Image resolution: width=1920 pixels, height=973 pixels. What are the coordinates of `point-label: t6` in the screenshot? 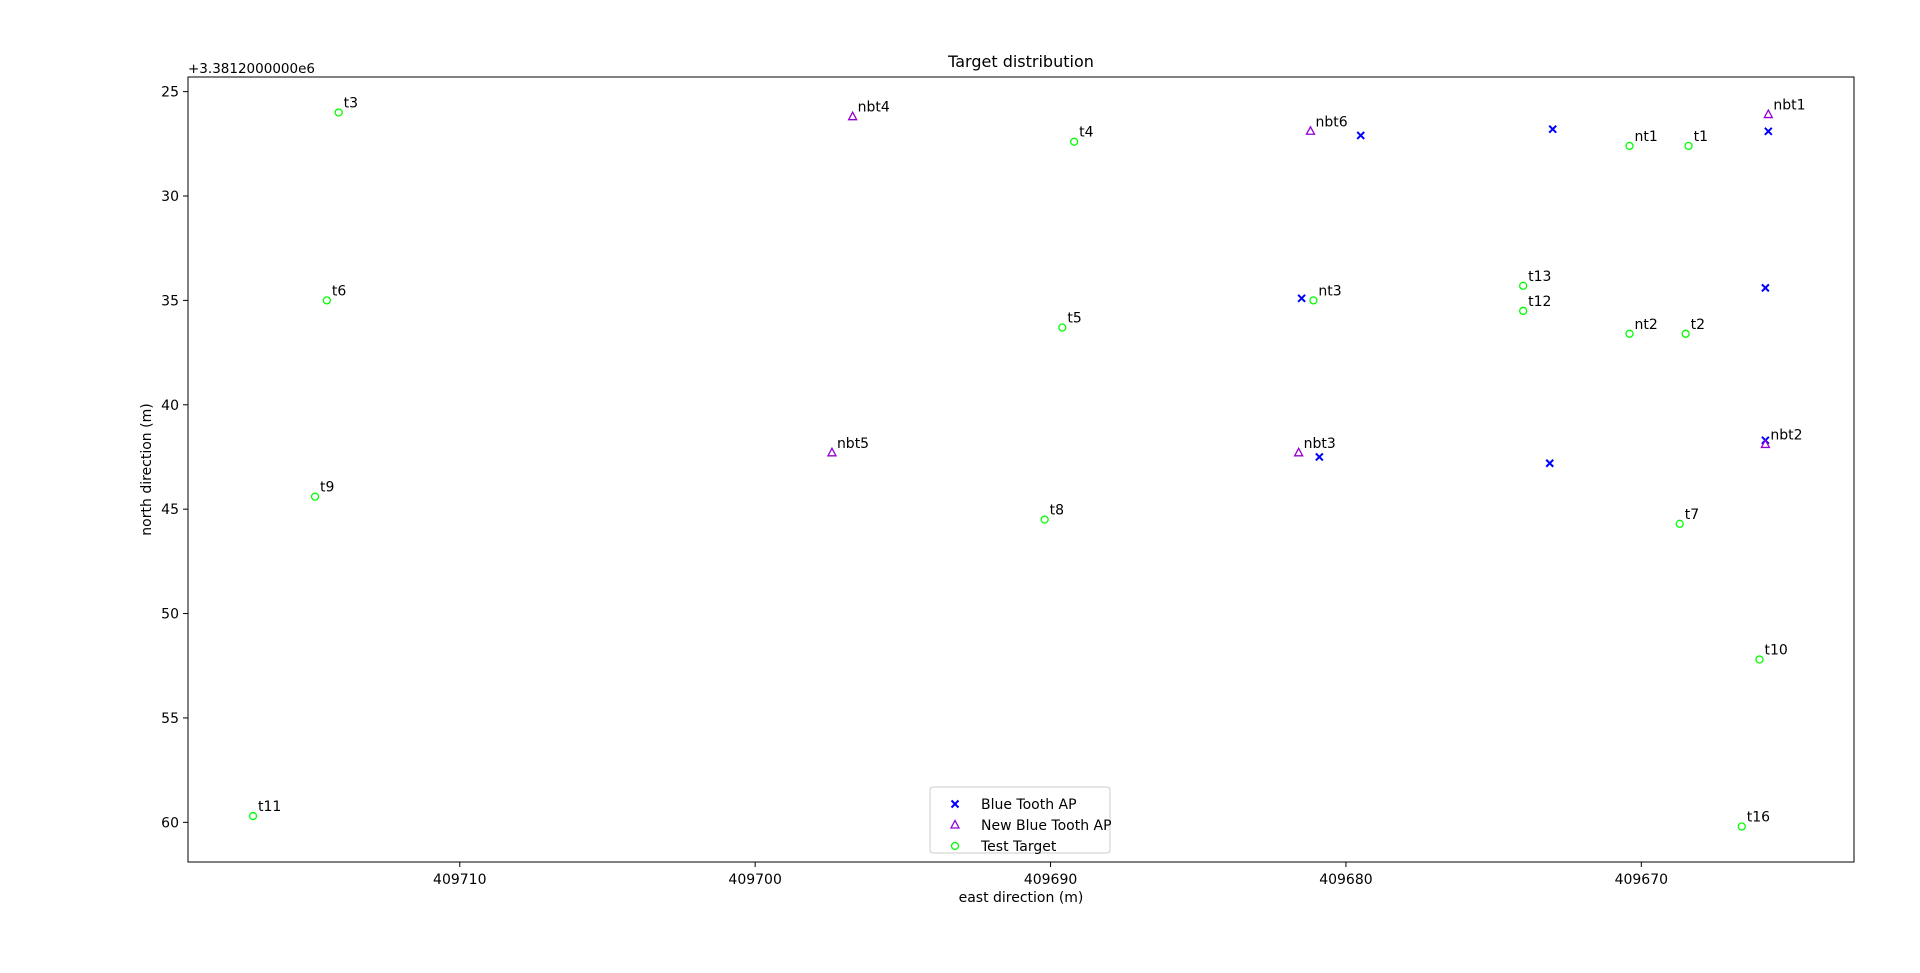 It's located at (339, 291).